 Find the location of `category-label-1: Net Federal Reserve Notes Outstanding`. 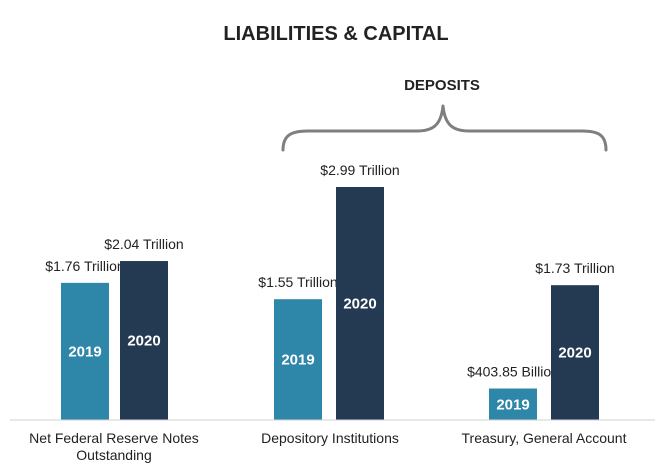

category-label-1: Net Federal Reserve Notes Outstanding is located at coordinates (114, 446).